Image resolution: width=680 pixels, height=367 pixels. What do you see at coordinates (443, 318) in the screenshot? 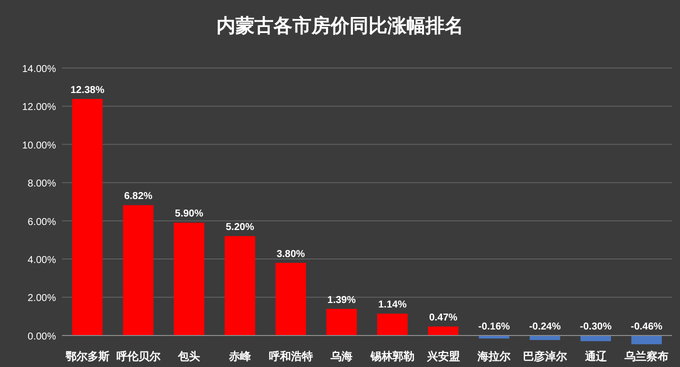
I see `data-label: 0.47%` at bounding box center [443, 318].